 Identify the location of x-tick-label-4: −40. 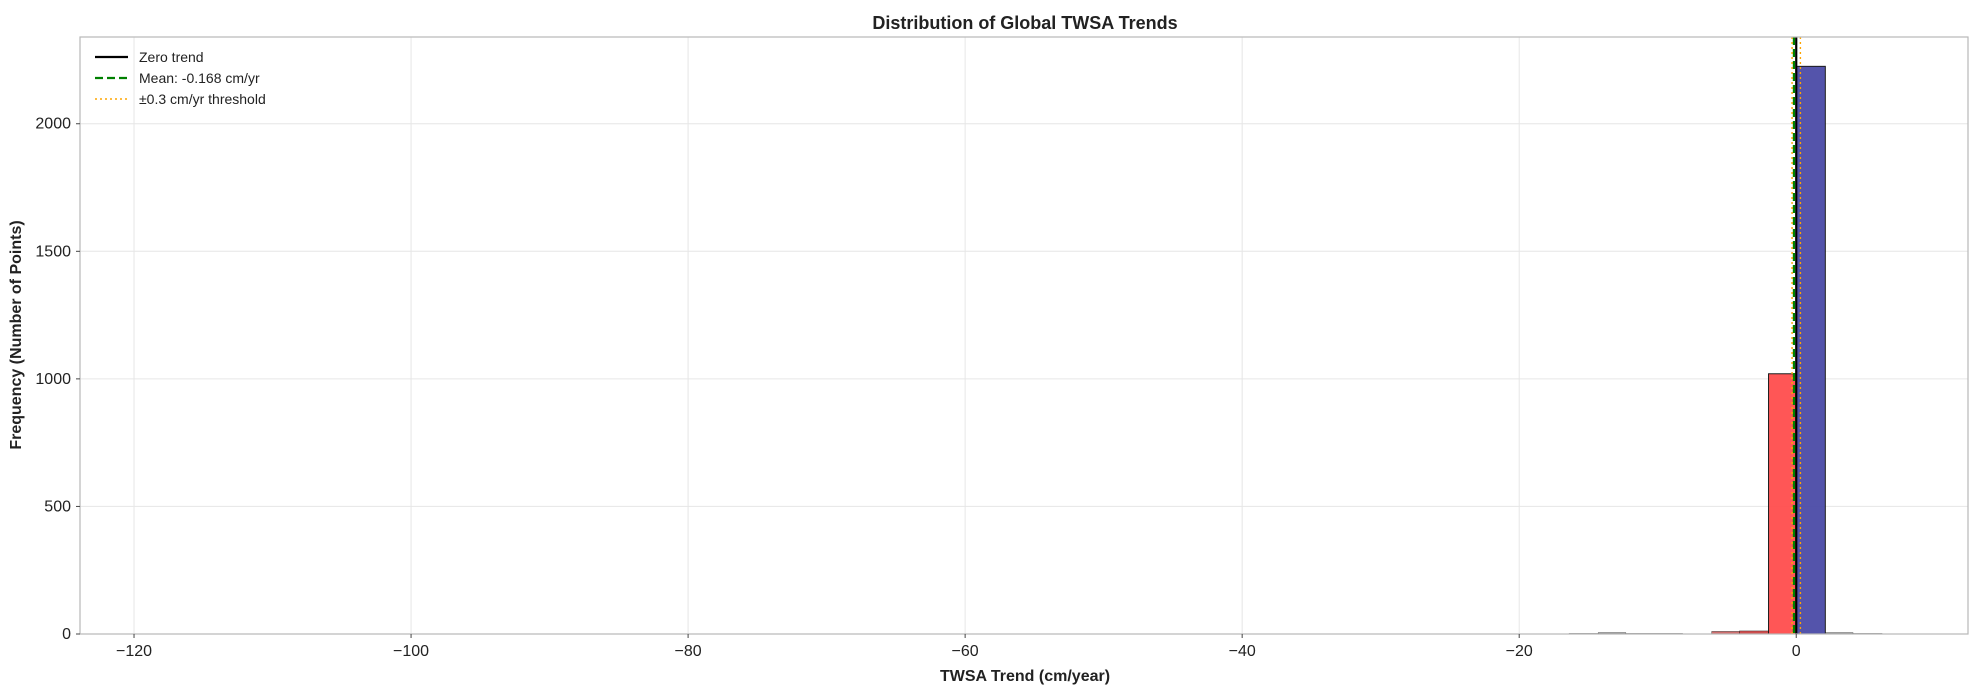
(1242, 651).